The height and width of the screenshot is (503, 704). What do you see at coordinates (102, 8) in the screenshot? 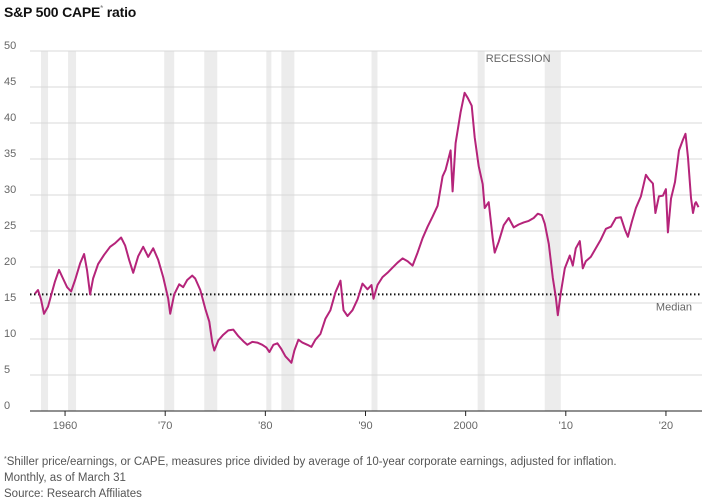
I see `chart-title-marker: *` at bounding box center [102, 8].